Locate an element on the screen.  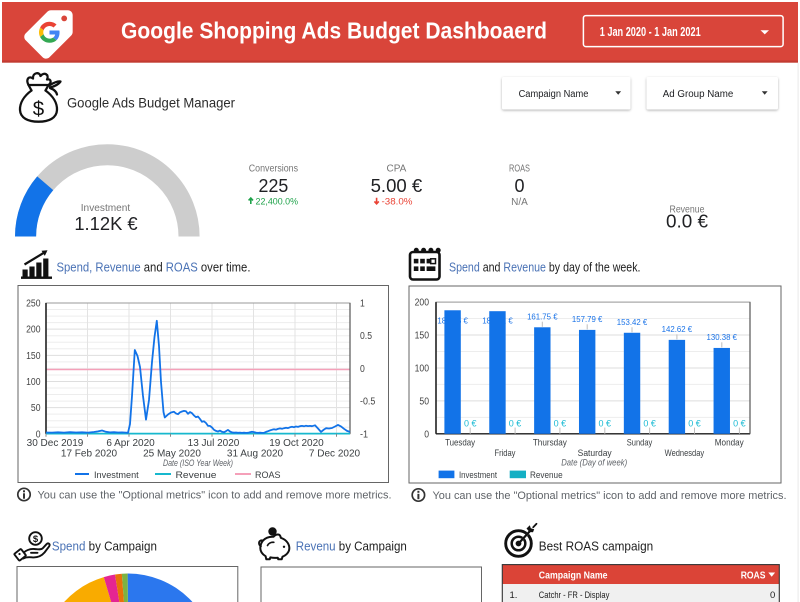
svg-text: Best ROAS campaign is located at coordinates (596, 546).